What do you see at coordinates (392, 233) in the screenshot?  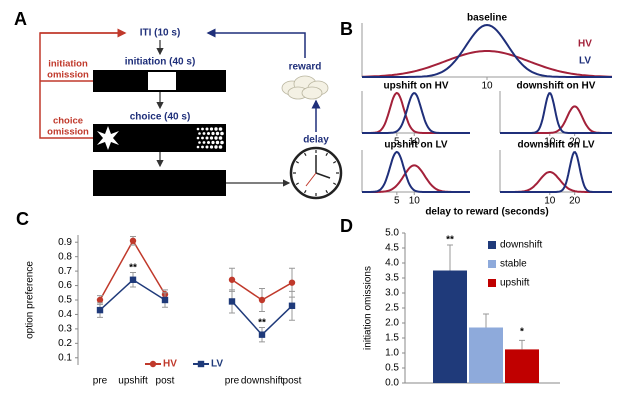 I see `y-tick-label: 5.0` at bounding box center [392, 233].